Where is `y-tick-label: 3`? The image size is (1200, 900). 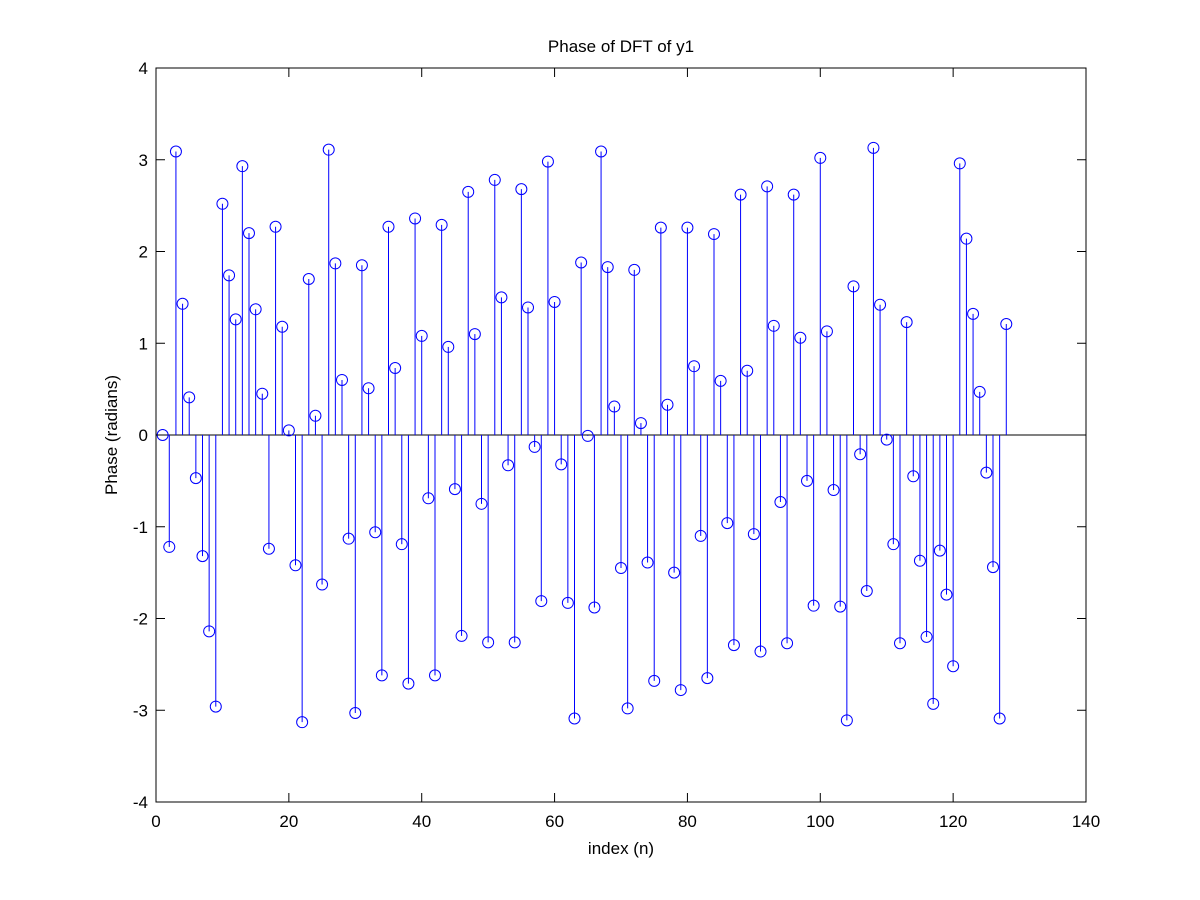
y-tick-label: 3 is located at coordinates (143, 160).